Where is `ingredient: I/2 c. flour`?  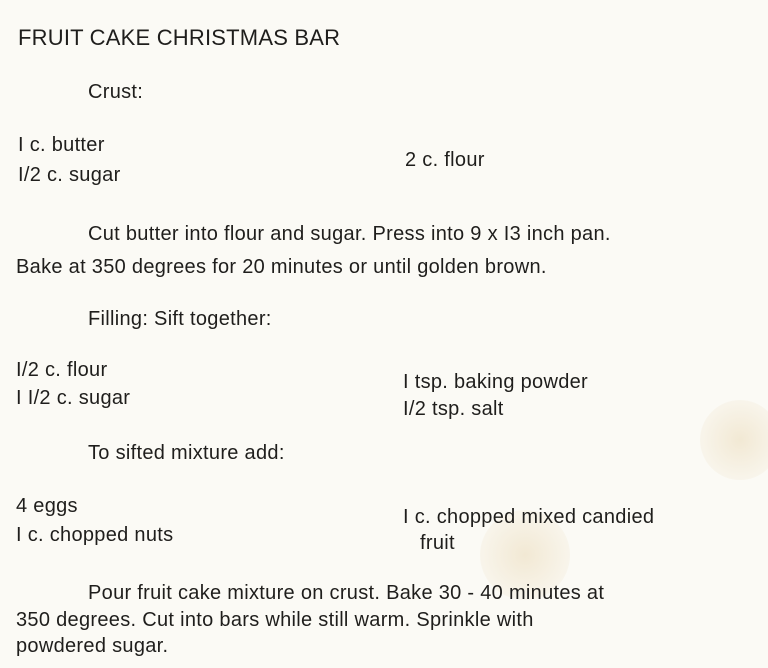
ingredient: I/2 c. flour is located at coordinates (62, 370).